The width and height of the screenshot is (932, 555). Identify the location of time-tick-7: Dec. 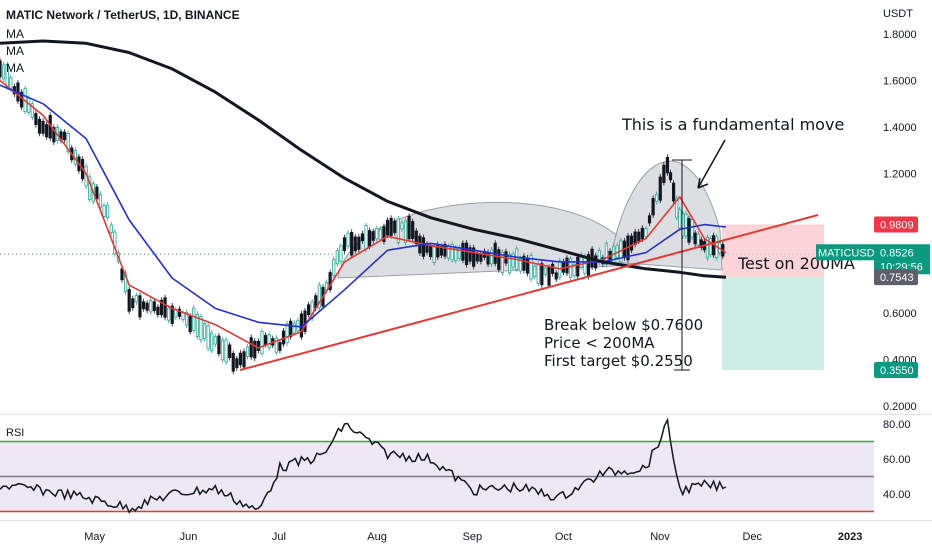
(752, 537).